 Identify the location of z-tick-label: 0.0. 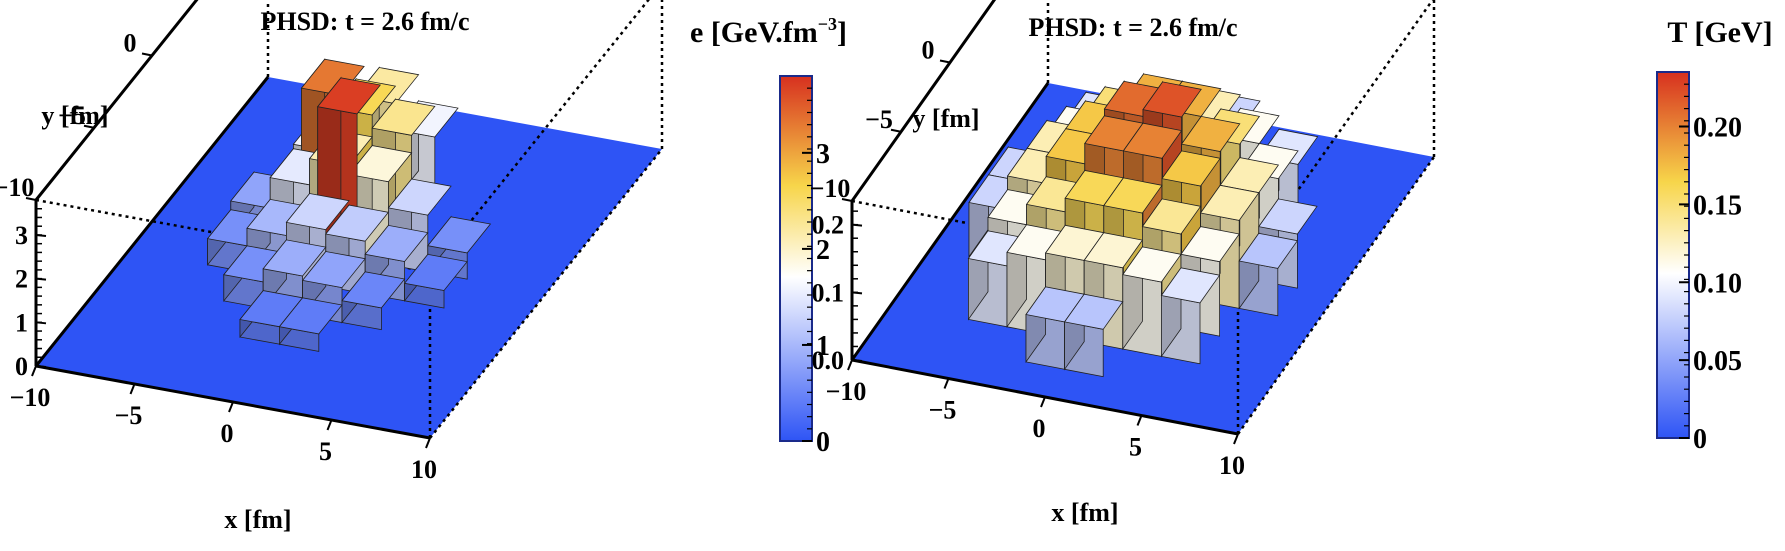
(828, 360).